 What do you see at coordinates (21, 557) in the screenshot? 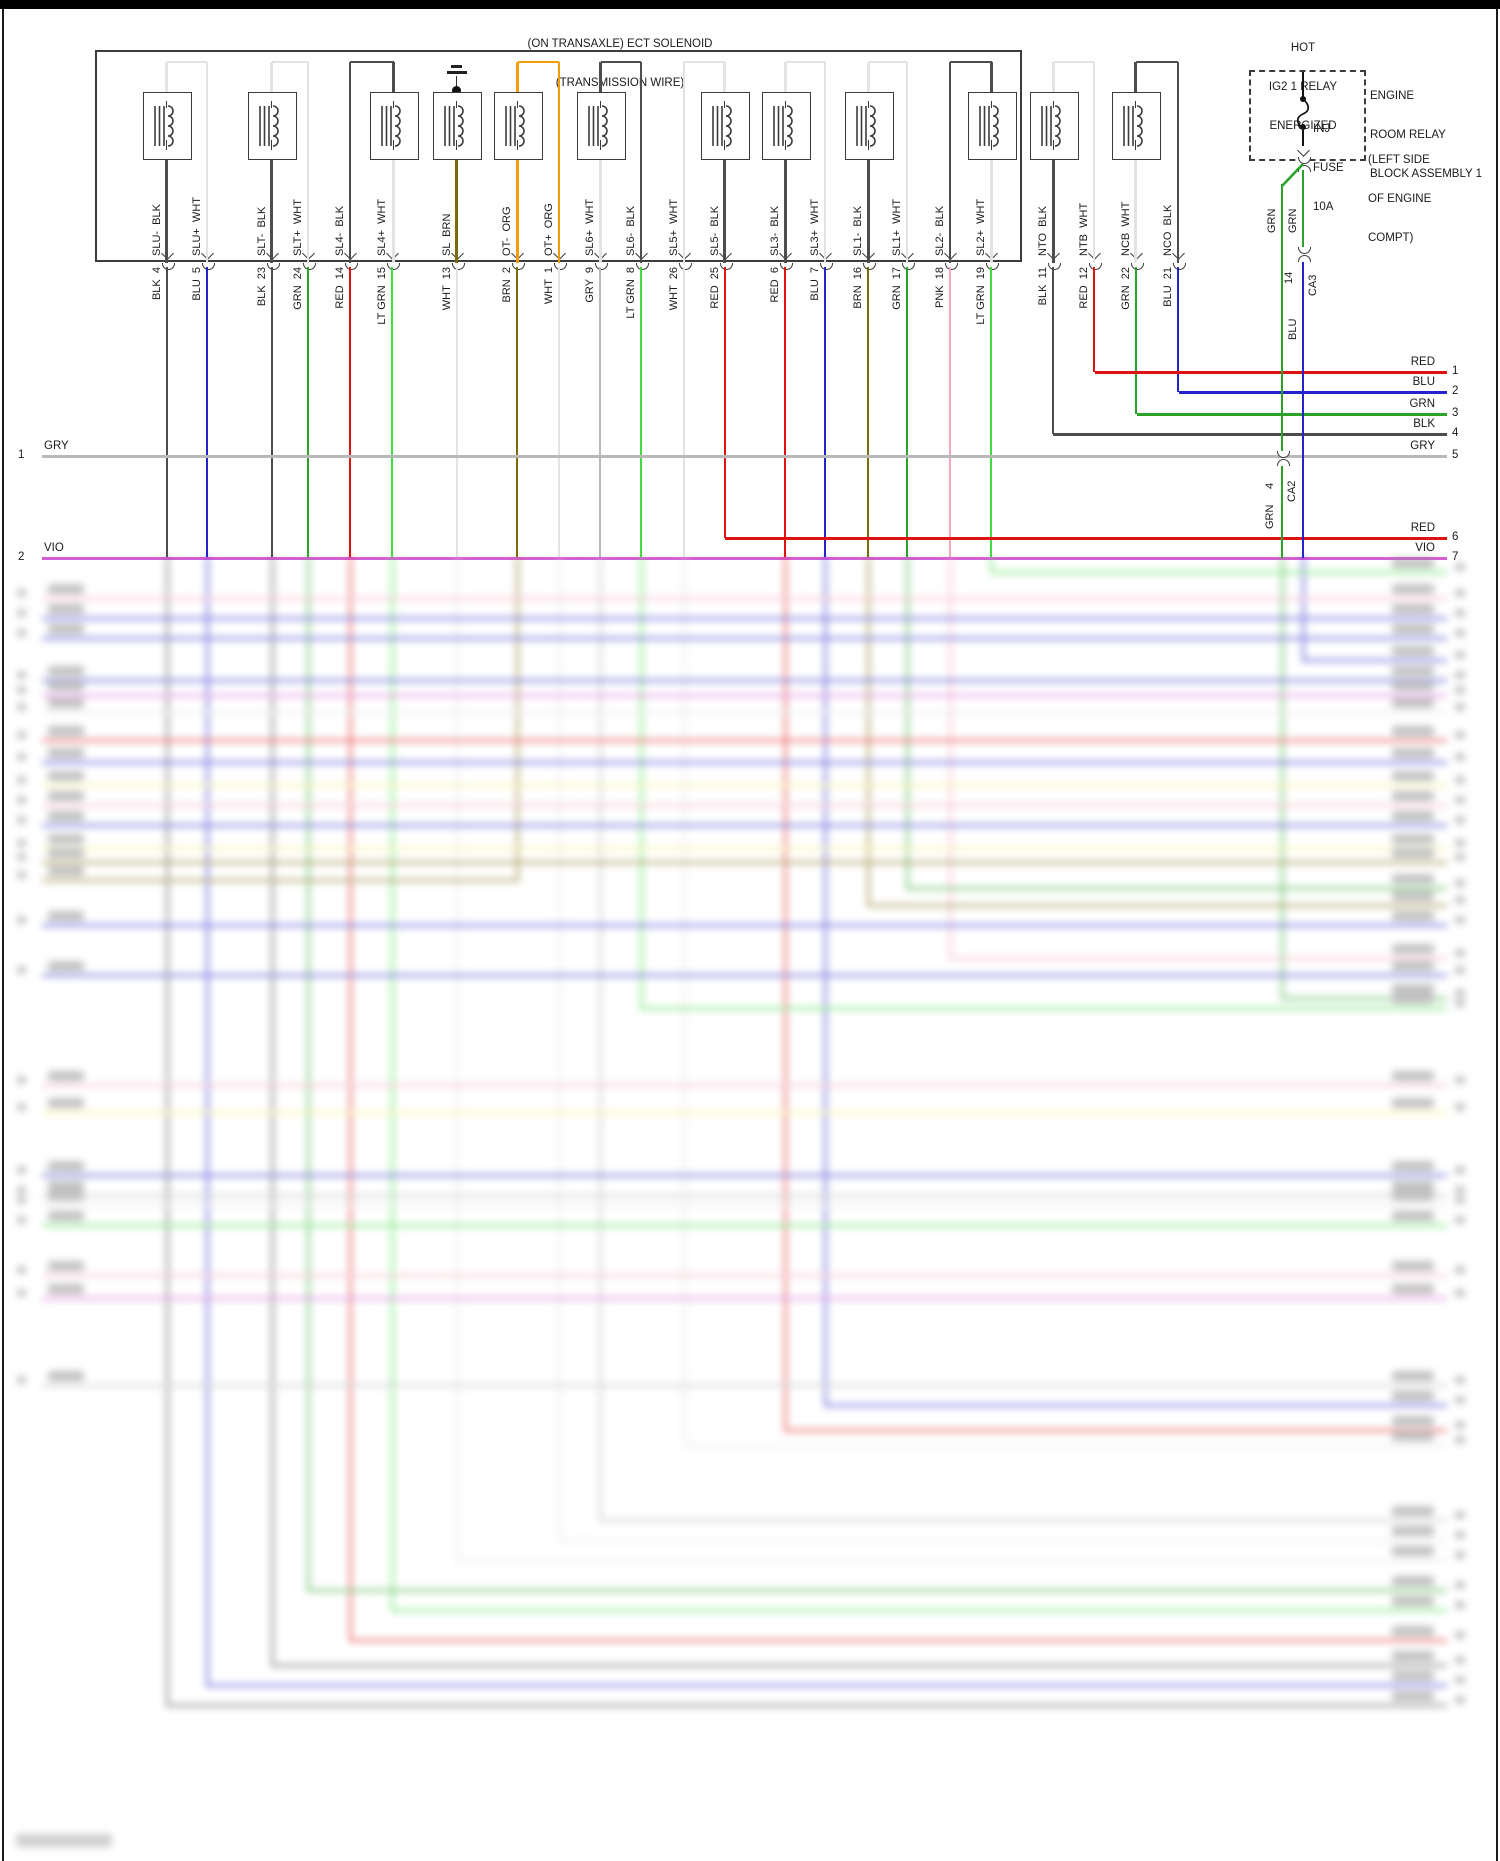
I see `circuit-number: 2` at bounding box center [21, 557].